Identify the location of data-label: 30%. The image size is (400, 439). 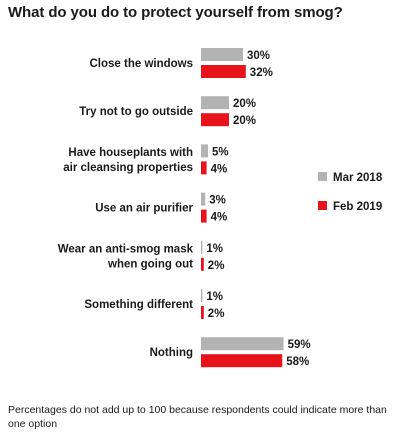
(258, 56).